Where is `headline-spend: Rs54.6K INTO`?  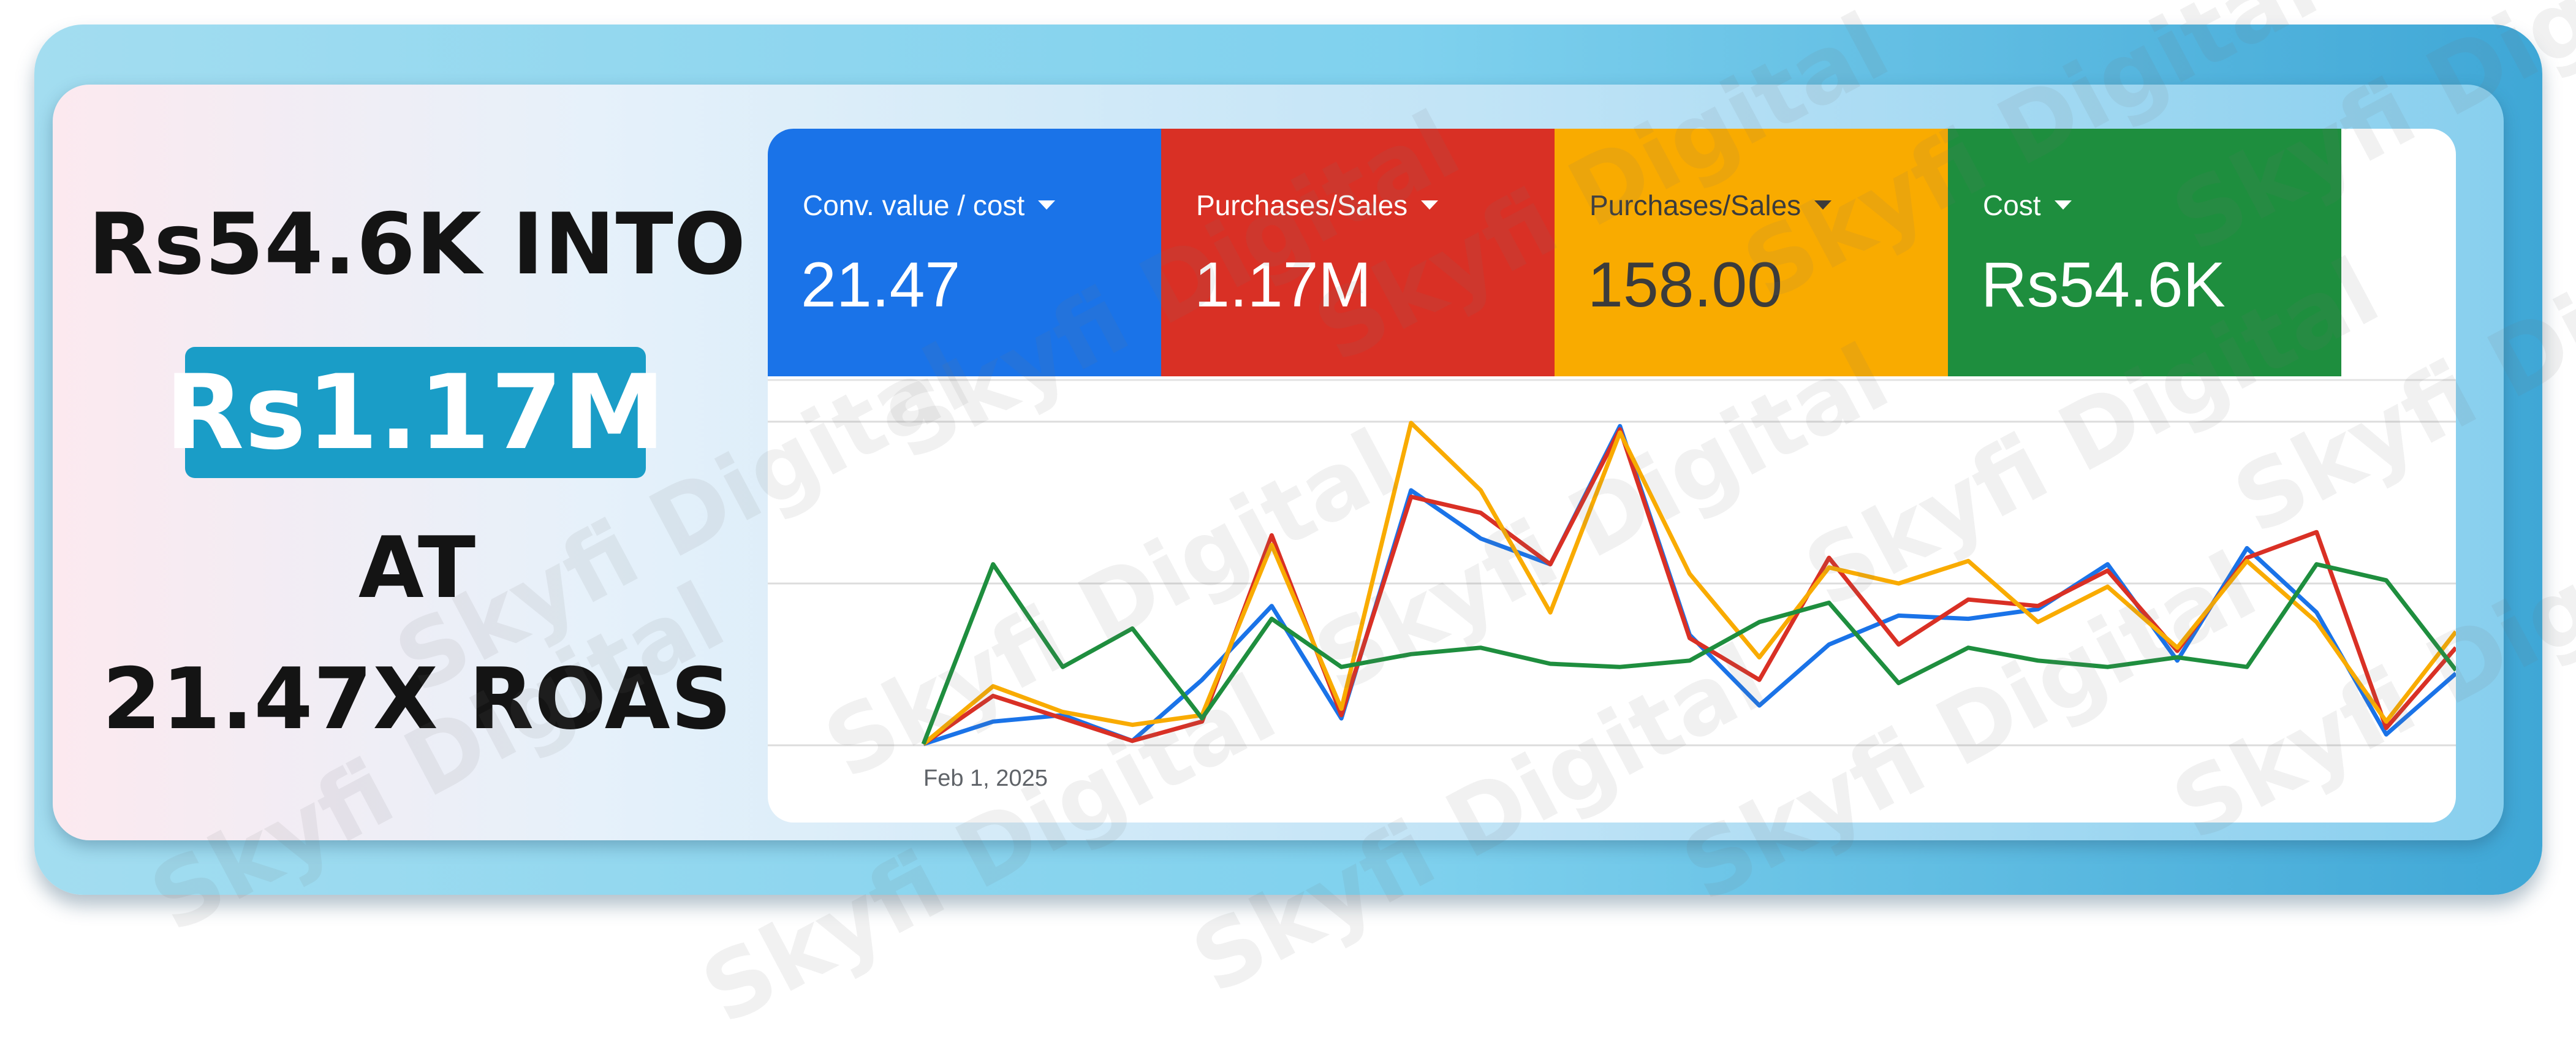 headline-spend: Rs54.6K INTO is located at coordinates (418, 244).